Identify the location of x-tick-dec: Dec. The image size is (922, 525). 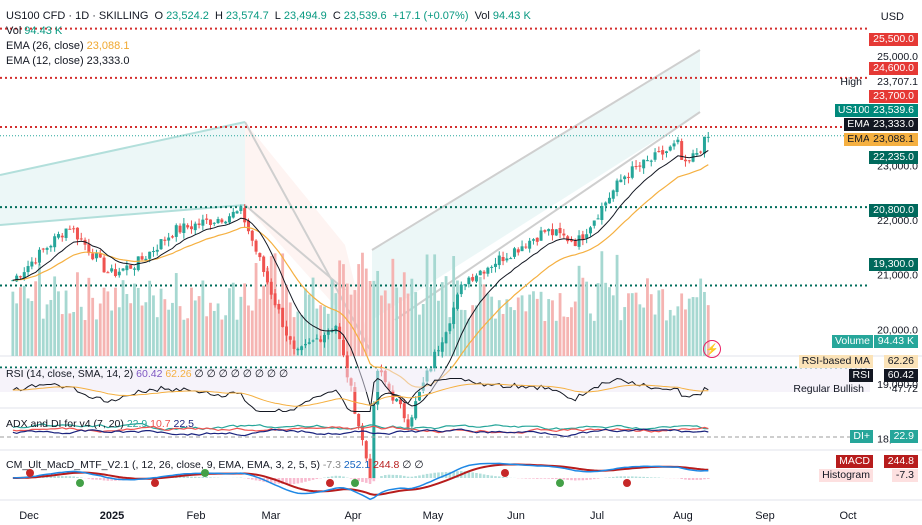
(29, 516).